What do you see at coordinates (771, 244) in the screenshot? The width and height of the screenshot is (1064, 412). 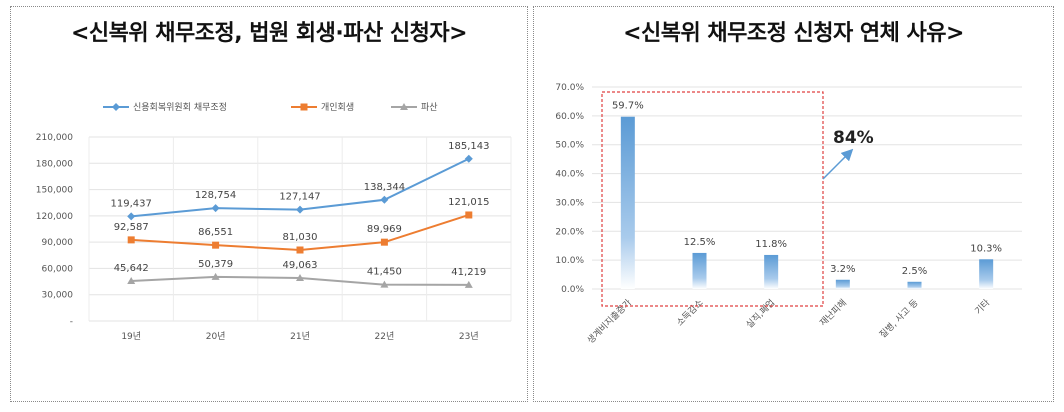 I see `data-label: 11.8%` at bounding box center [771, 244].